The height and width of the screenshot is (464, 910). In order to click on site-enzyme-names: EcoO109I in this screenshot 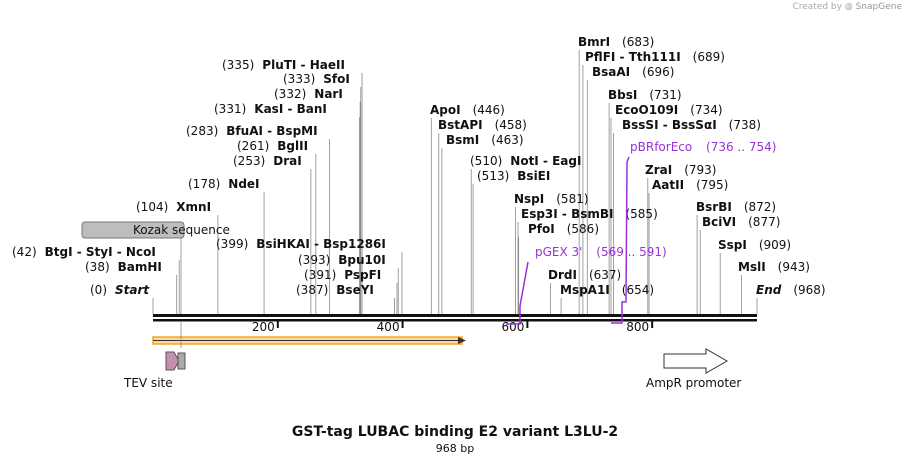, I will do `click(646, 110)`.